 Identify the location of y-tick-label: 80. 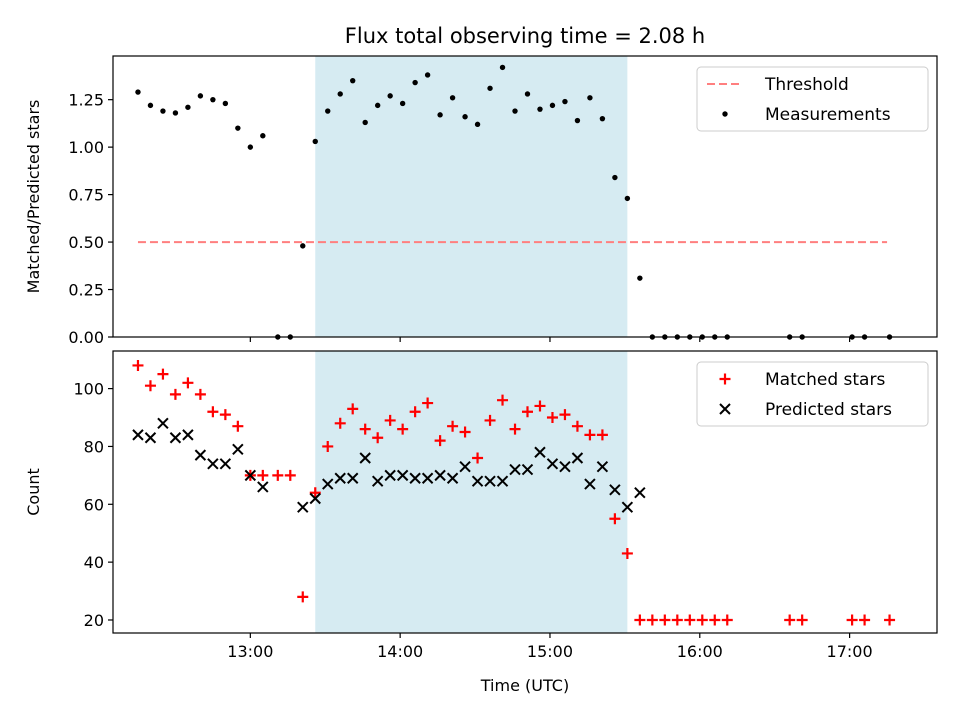
(94, 446).